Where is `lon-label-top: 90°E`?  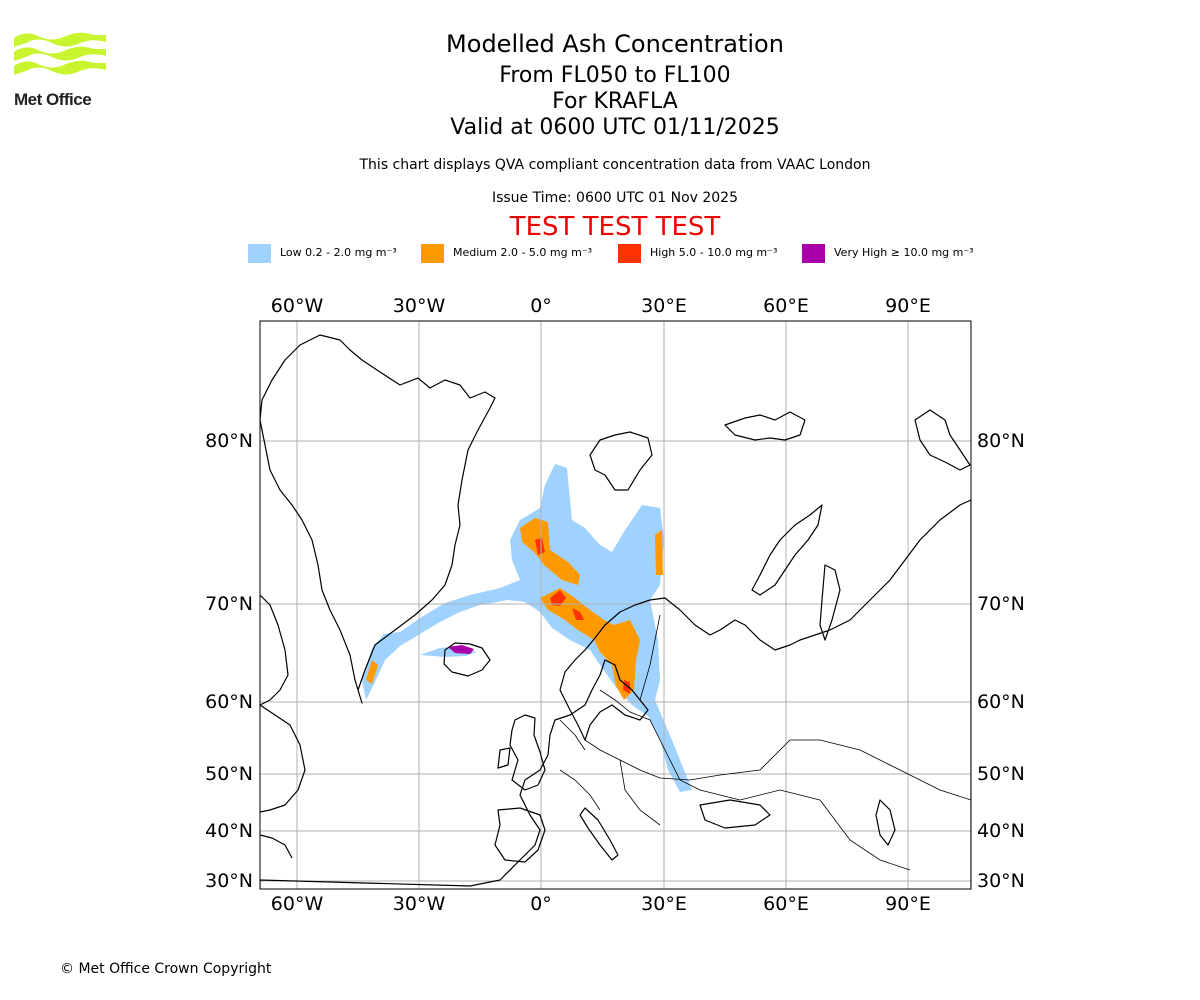
lon-label-top: 90°E is located at coordinates (908, 306).